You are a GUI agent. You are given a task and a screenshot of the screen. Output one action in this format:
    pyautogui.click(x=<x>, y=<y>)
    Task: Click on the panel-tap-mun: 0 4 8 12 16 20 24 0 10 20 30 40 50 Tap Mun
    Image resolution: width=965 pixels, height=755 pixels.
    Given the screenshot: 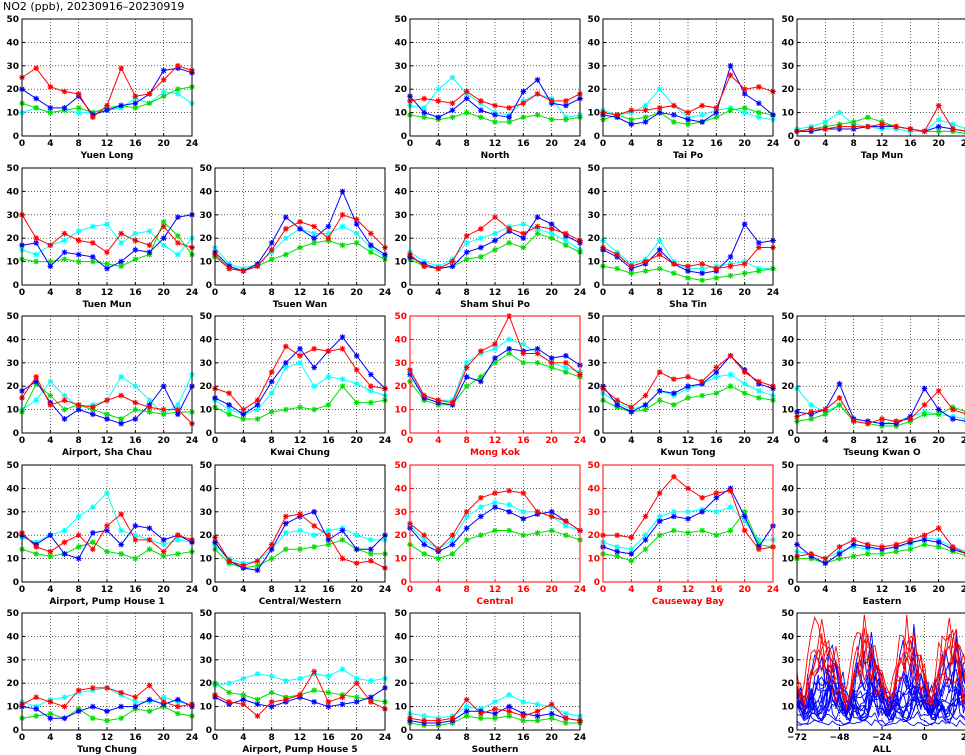 What is the action you would take?
    pyautogui.click(x=873, y=88)
    